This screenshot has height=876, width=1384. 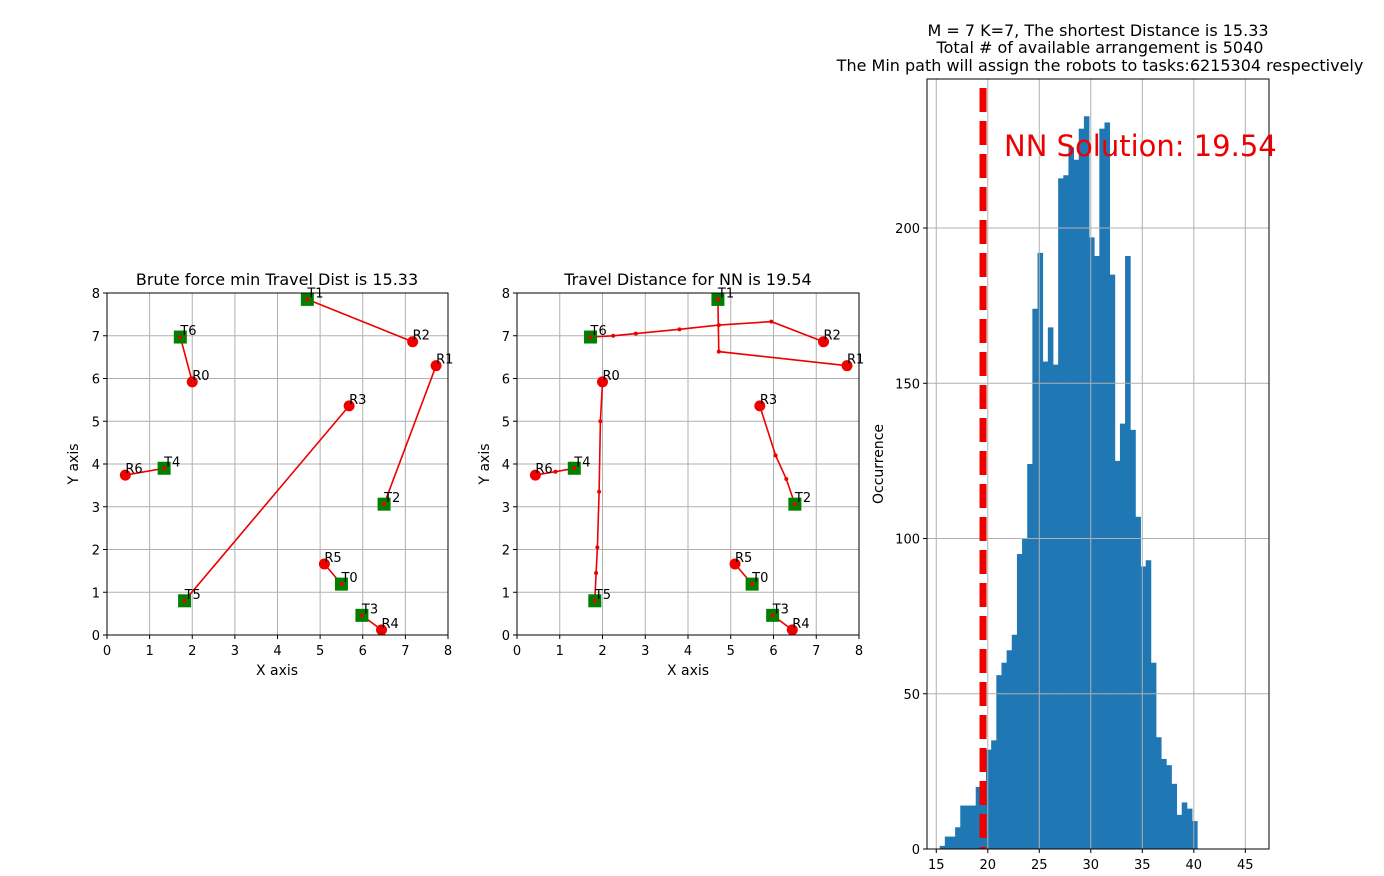 I want to click on brute-force-ytick-label: 1, so click(x=96, y=593).